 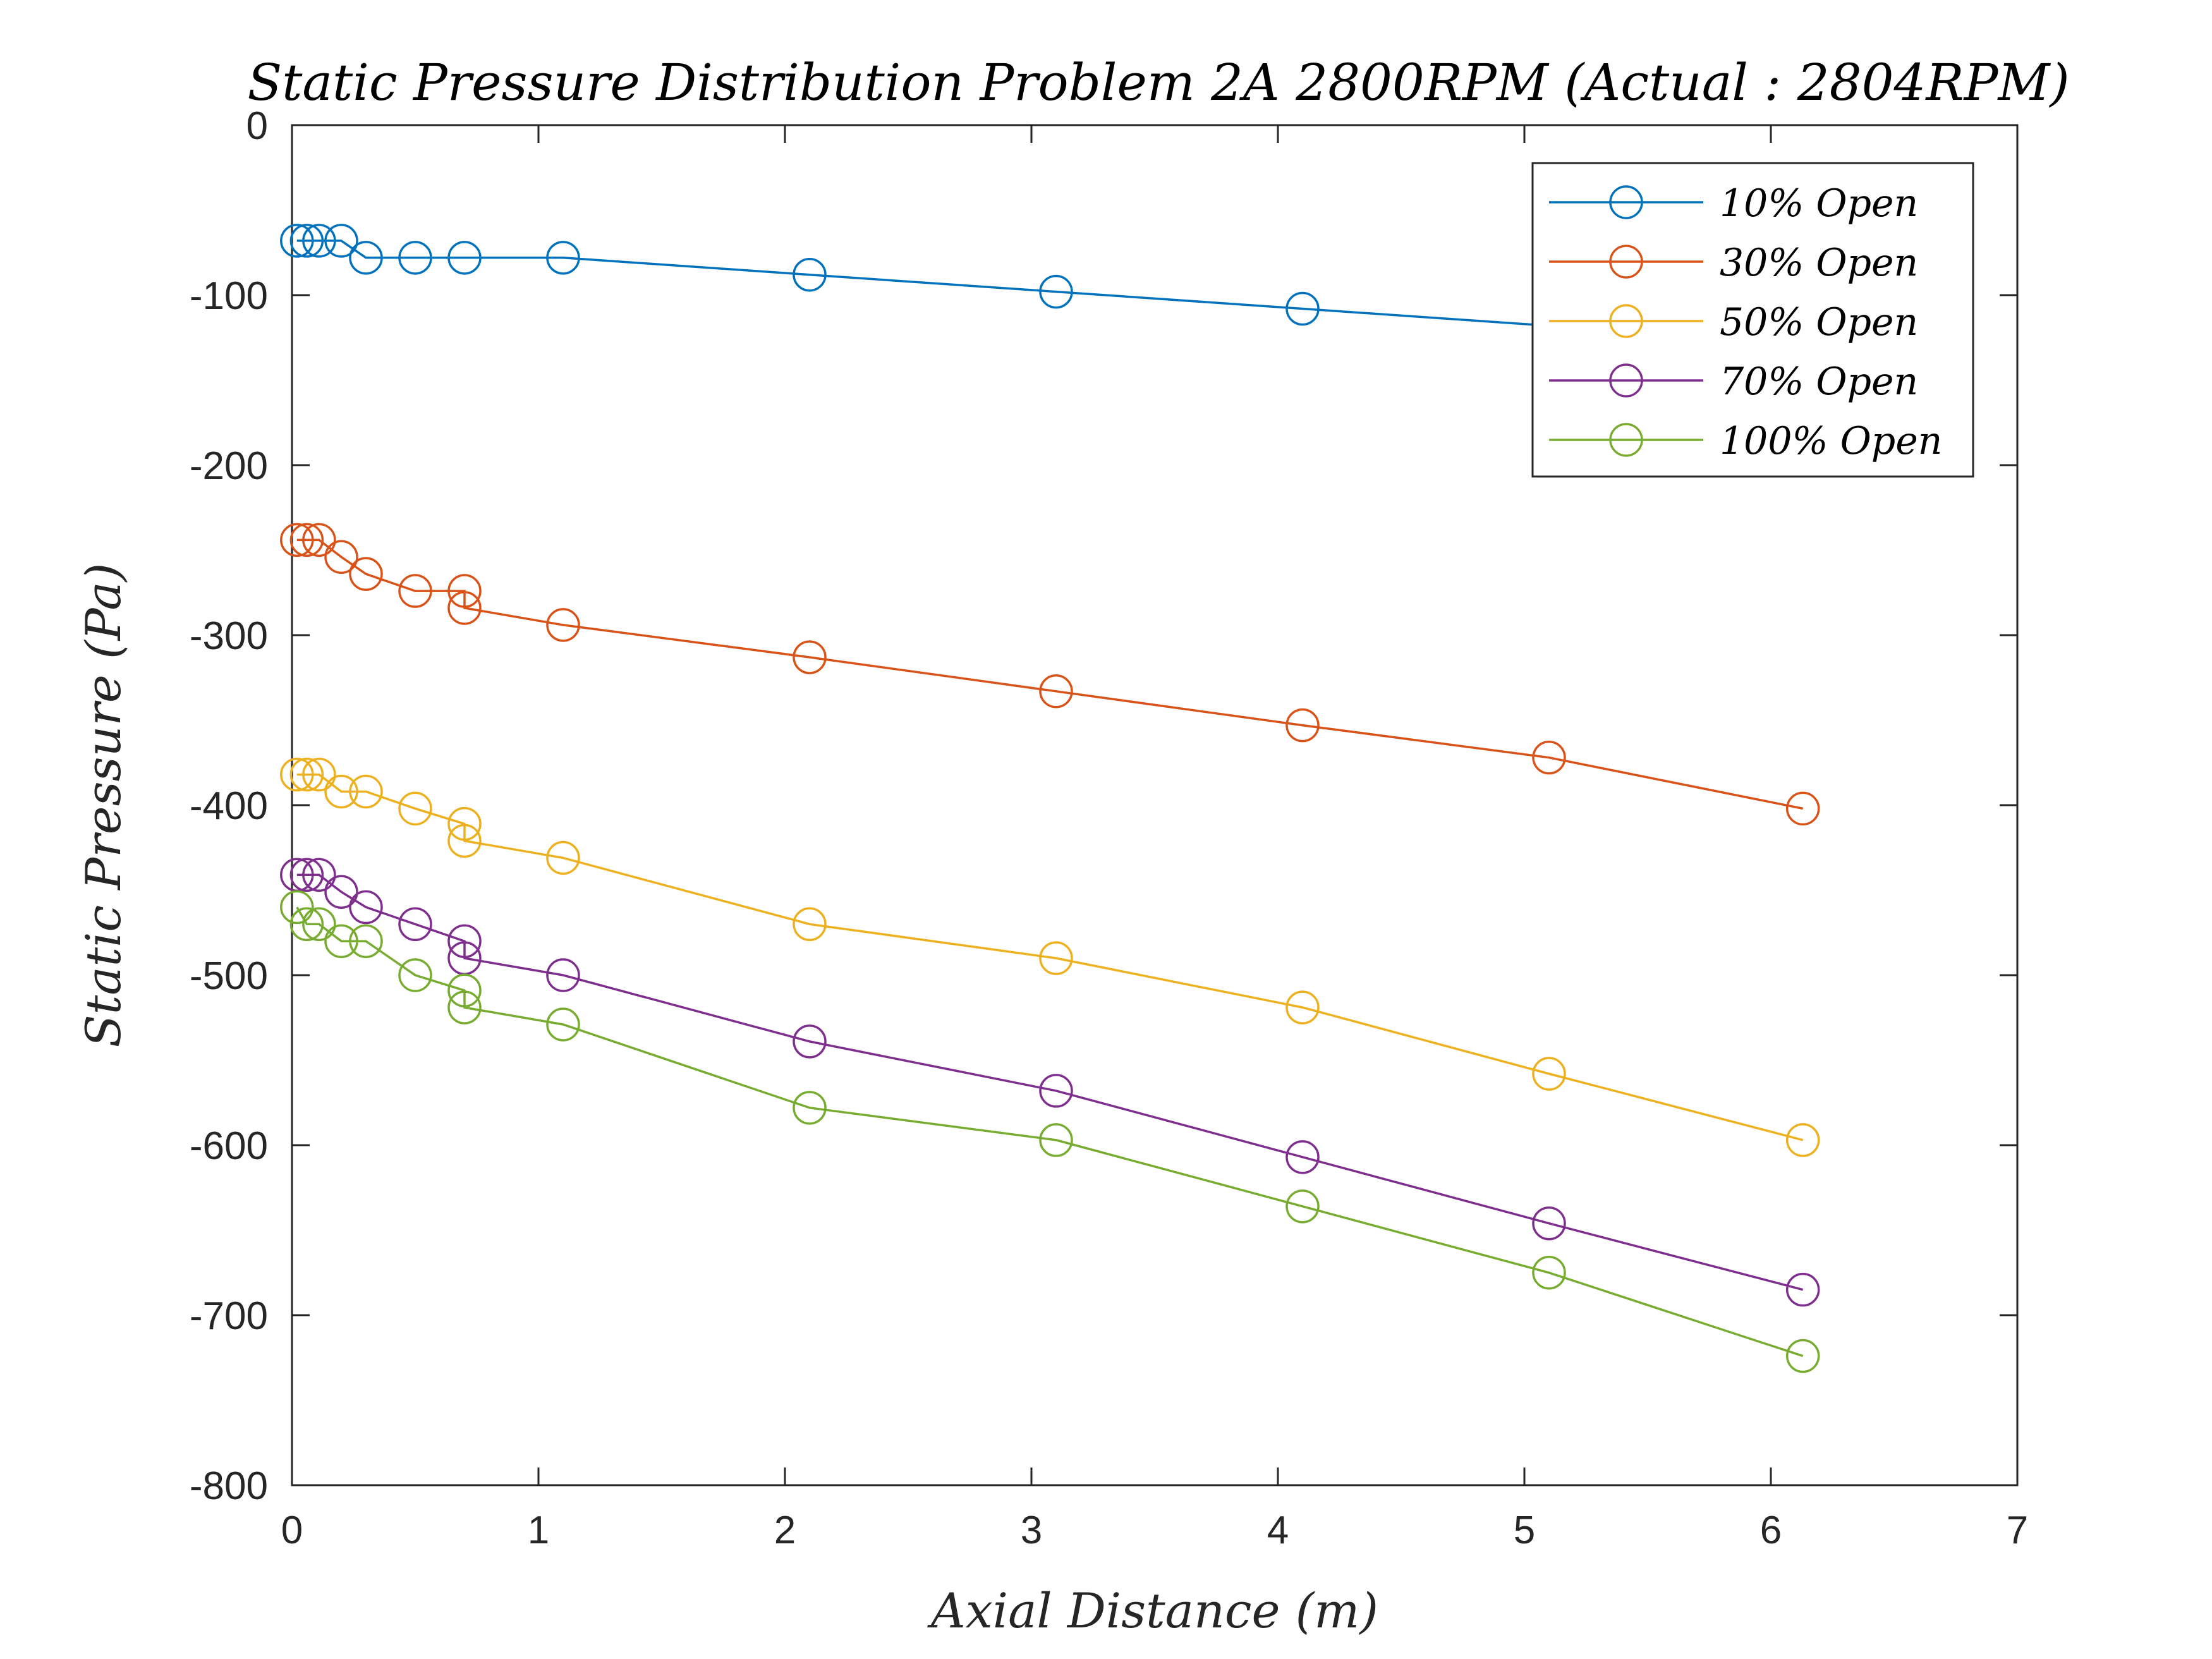 What do you see at coordinates (229, 1146) in the screenshot?
I see `y-tick-label: -600` at bounding box center [229, 1146].